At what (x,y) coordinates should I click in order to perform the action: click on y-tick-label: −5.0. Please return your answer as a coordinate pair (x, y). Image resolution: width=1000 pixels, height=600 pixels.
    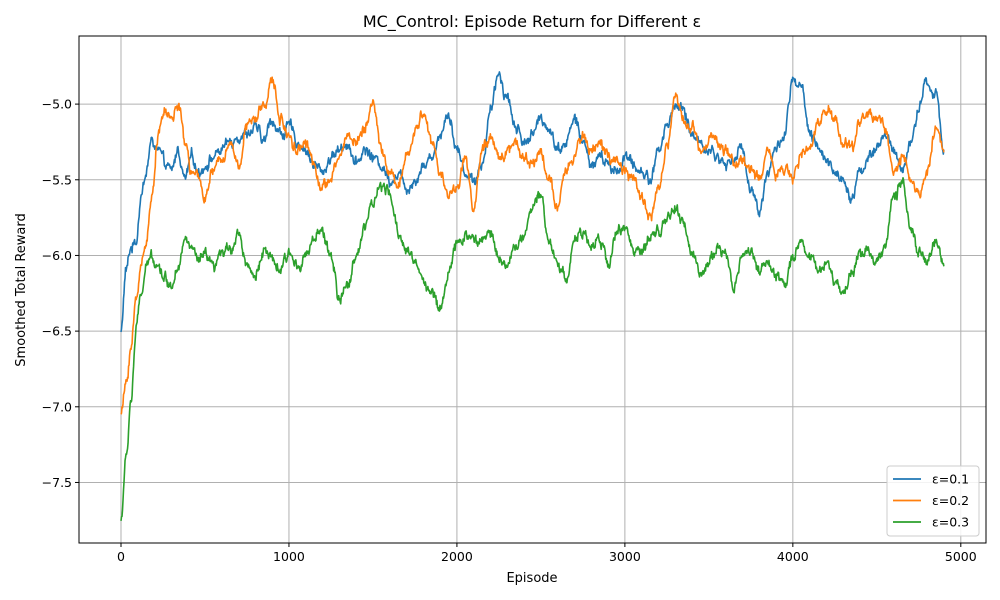
    Looking at the image, I should click on (57, 104).